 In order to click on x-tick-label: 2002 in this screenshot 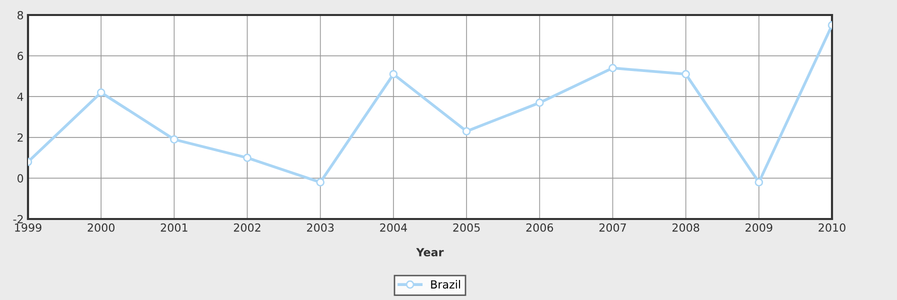, I will do `click(247, 227)`.